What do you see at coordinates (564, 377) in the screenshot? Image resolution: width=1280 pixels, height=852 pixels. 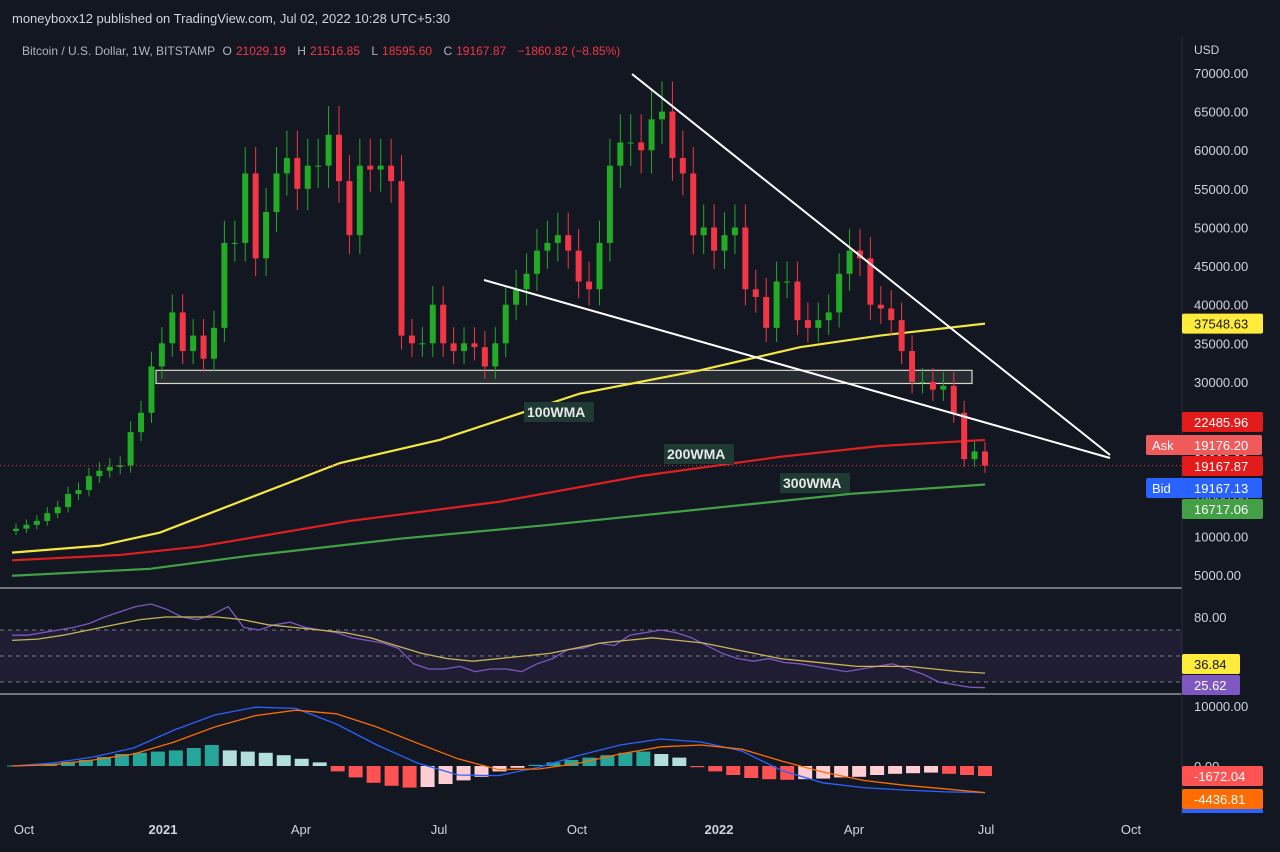 I see `support-zone` at bounding box center [564, 377].